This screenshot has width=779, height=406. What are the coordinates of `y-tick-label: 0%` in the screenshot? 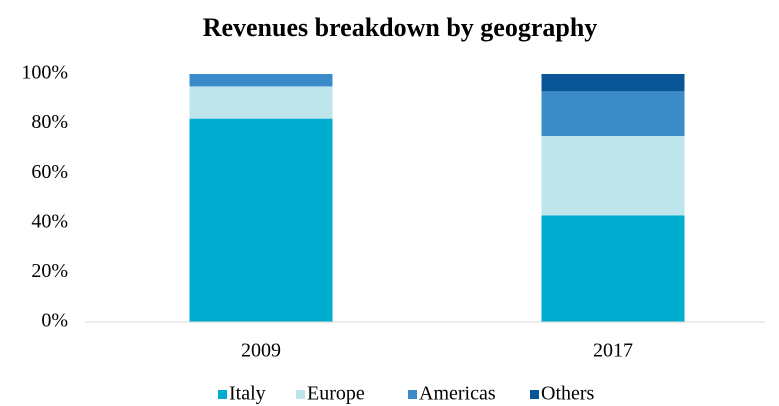 It's located at (54, 321).